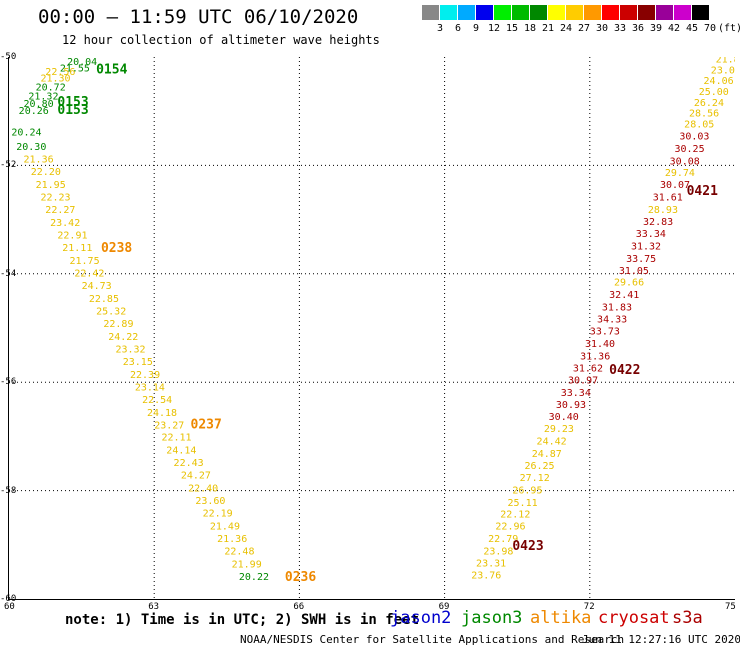  Describe the element at coordinates (8, 382) in the screenshot. I see `lat-tick-label: -56` at that location.